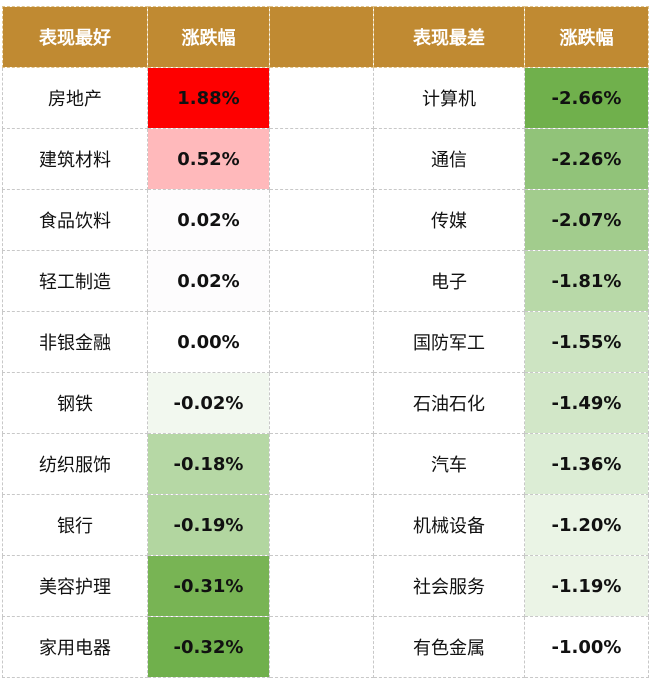  I want to click on worst-sector-change: -1.19%, so click(586, 586).